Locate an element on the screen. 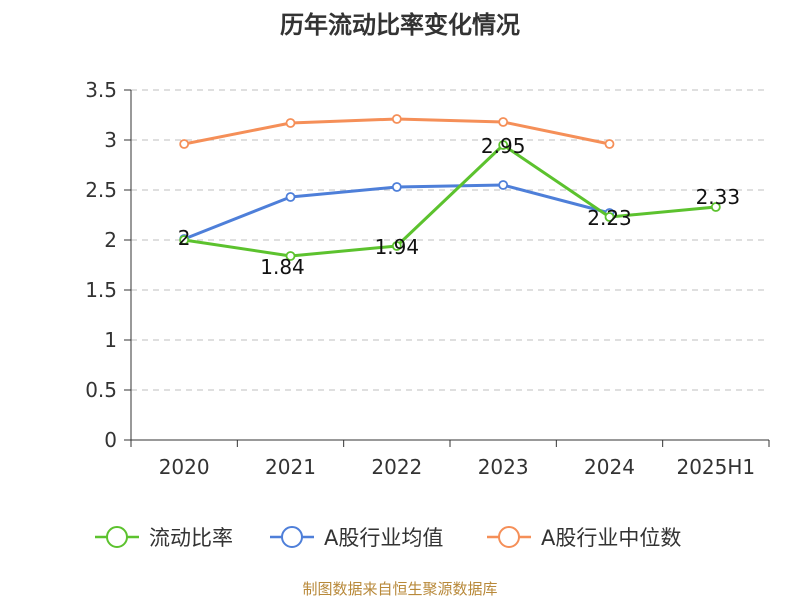 The width and height of the screenshot is (800, 600). data-label: 2 is located at coordinates (184, 238).